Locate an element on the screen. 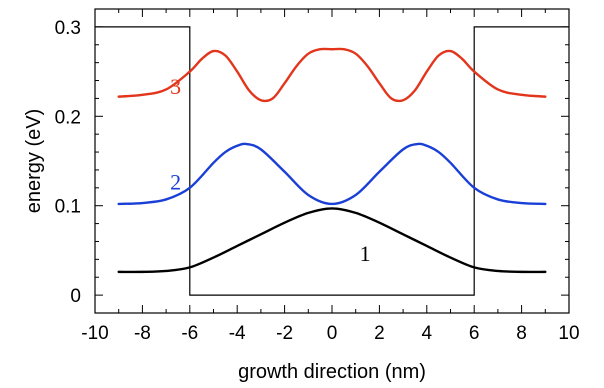 This screenshot has height=388, width=604. x-tick-label: 2 is located at coordinates (379, 333).